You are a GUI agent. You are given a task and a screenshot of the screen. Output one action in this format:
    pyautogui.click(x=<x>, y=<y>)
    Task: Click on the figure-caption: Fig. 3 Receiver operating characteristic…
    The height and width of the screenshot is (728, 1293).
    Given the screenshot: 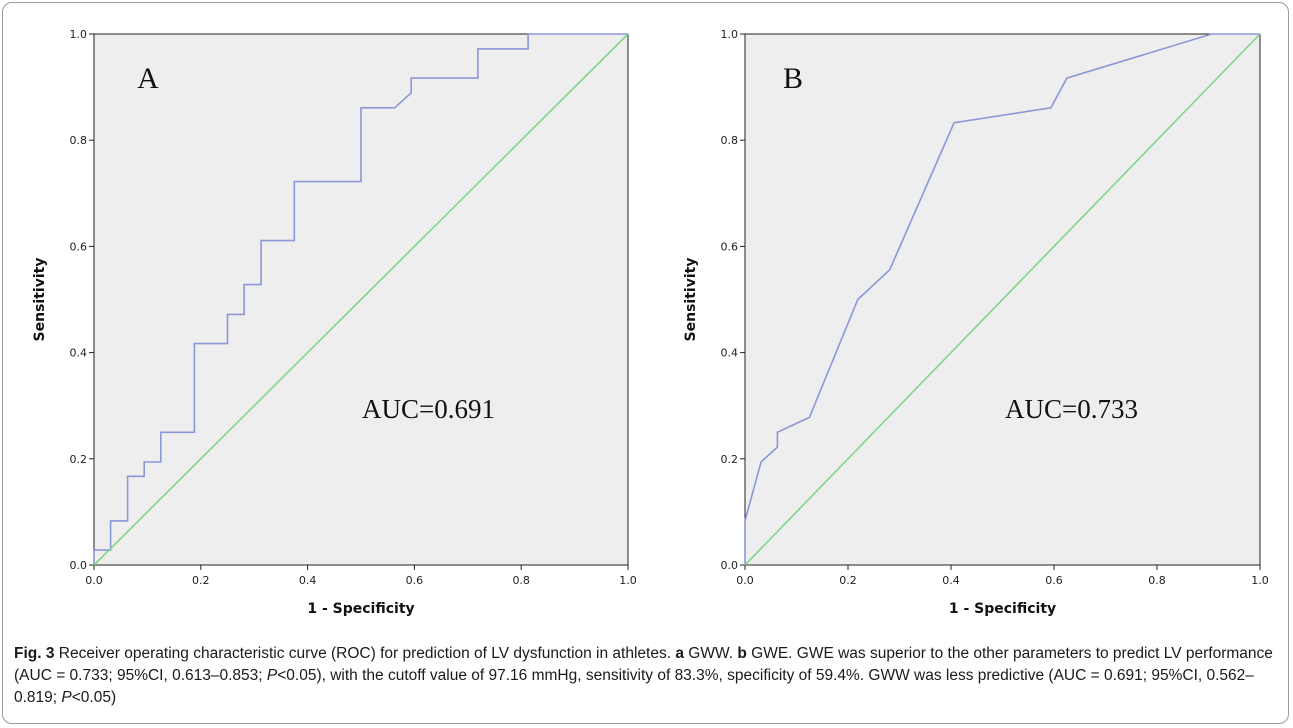 What is the action you would take?
    pyautogui.click(x=645, y=676)
    